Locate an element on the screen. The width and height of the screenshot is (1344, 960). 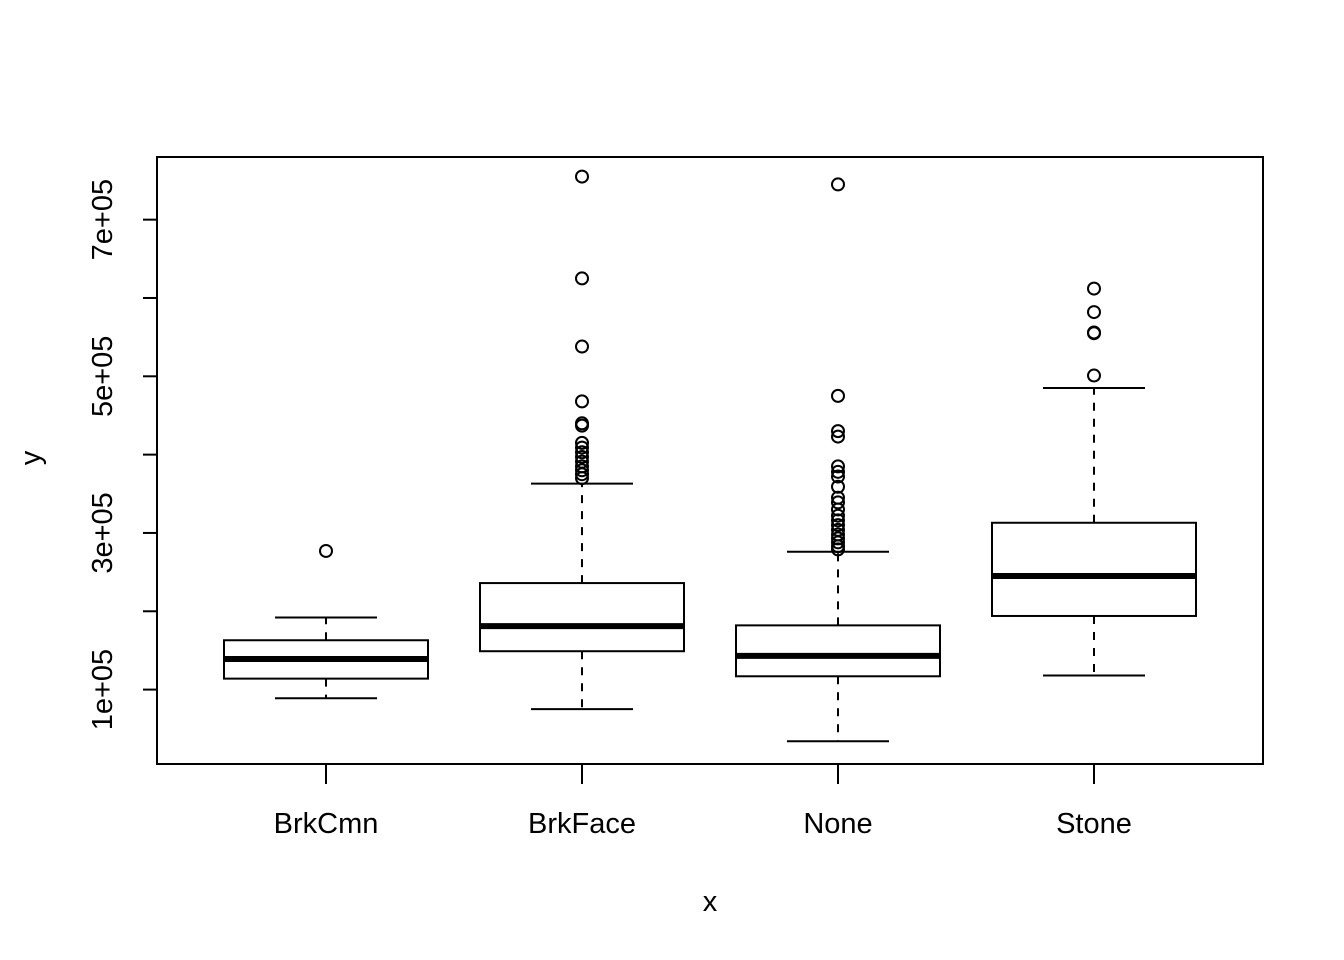
box-brkcmn is located at coordinates (326, 621).